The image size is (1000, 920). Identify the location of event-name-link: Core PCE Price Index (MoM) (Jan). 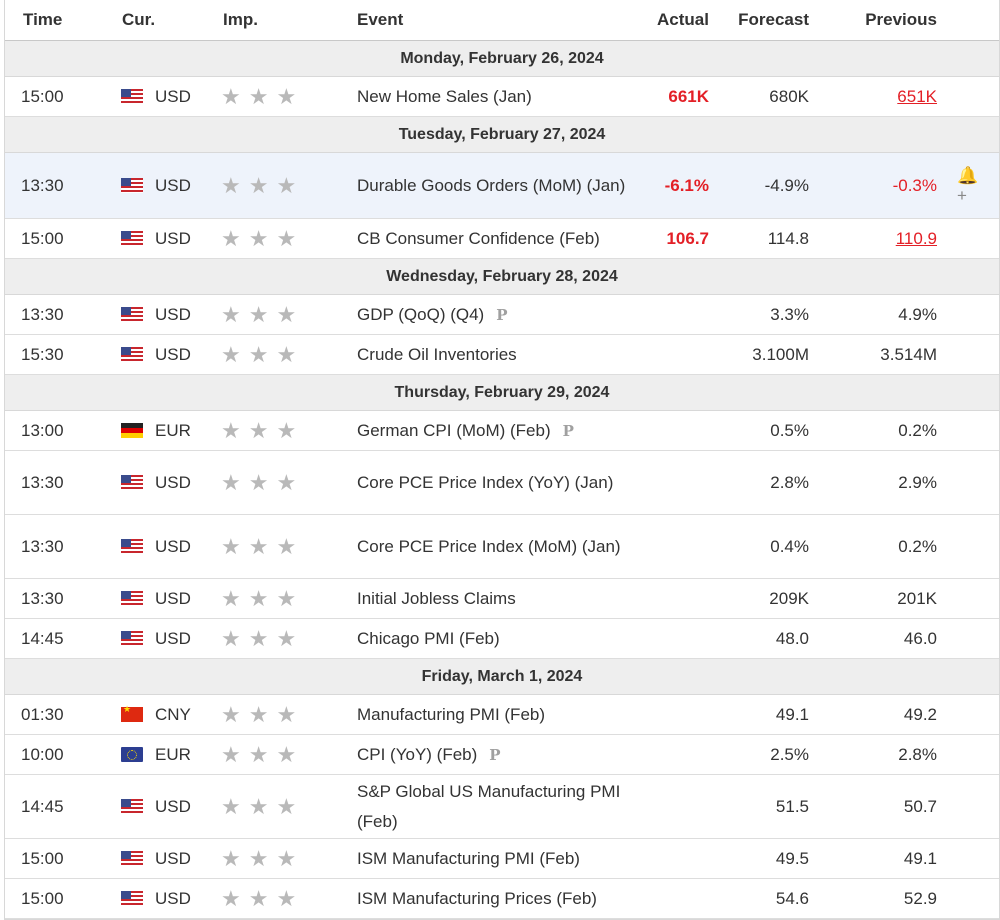
(489, 546).